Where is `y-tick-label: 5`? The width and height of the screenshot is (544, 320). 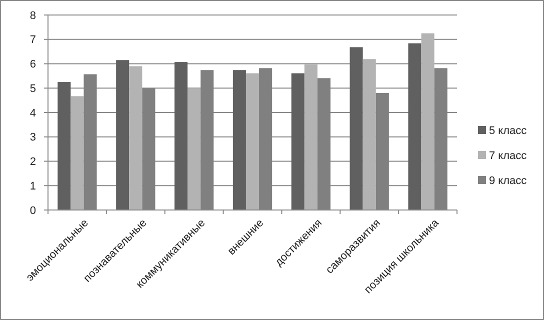
y-tick-label: 5 is located at coordinates (33, 88).